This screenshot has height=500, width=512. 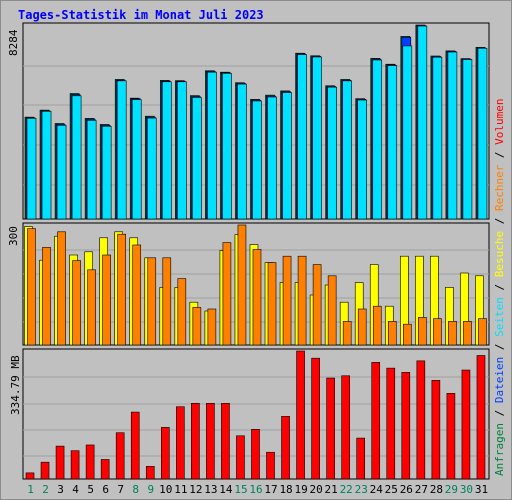 I want to click on x-tick-label-5: 5, so click(x=90, y=489).